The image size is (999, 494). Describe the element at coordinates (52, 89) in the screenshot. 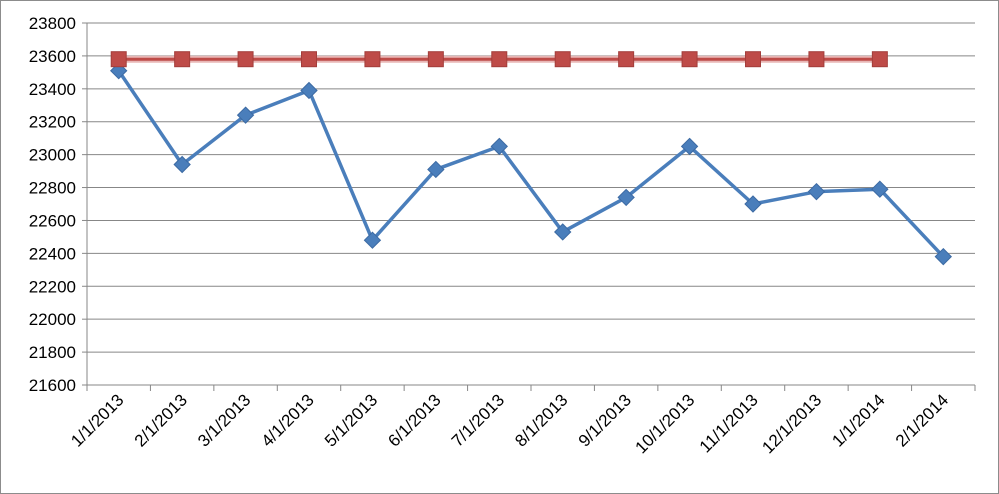

I see `y-tick-label: 23400` at that location.